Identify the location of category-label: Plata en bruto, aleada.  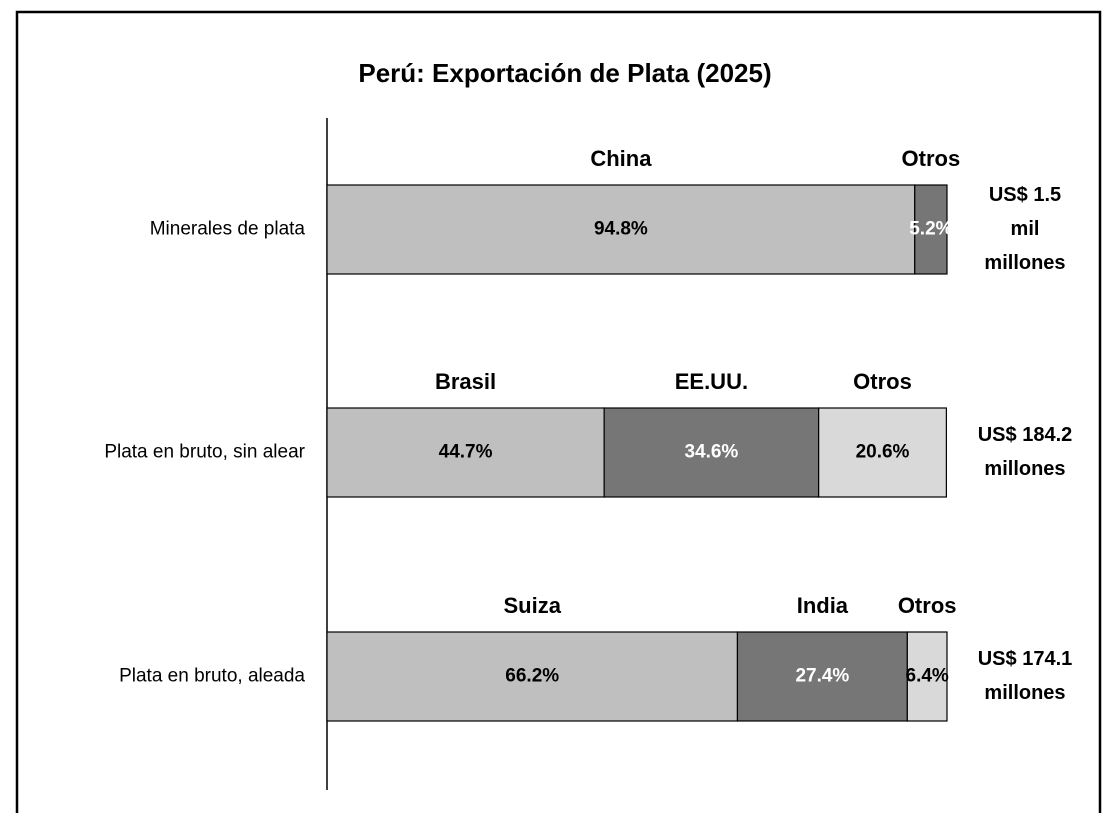
(212, 676).